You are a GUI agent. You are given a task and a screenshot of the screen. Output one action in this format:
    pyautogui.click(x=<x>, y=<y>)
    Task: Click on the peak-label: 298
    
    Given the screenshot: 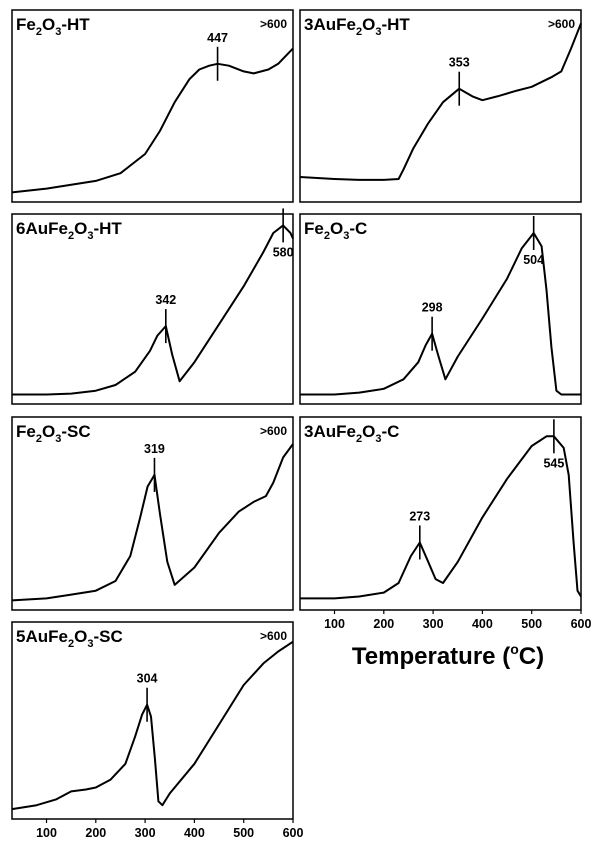 What is the action you would take?
    pyautogui.click(x=432, y=308)
    